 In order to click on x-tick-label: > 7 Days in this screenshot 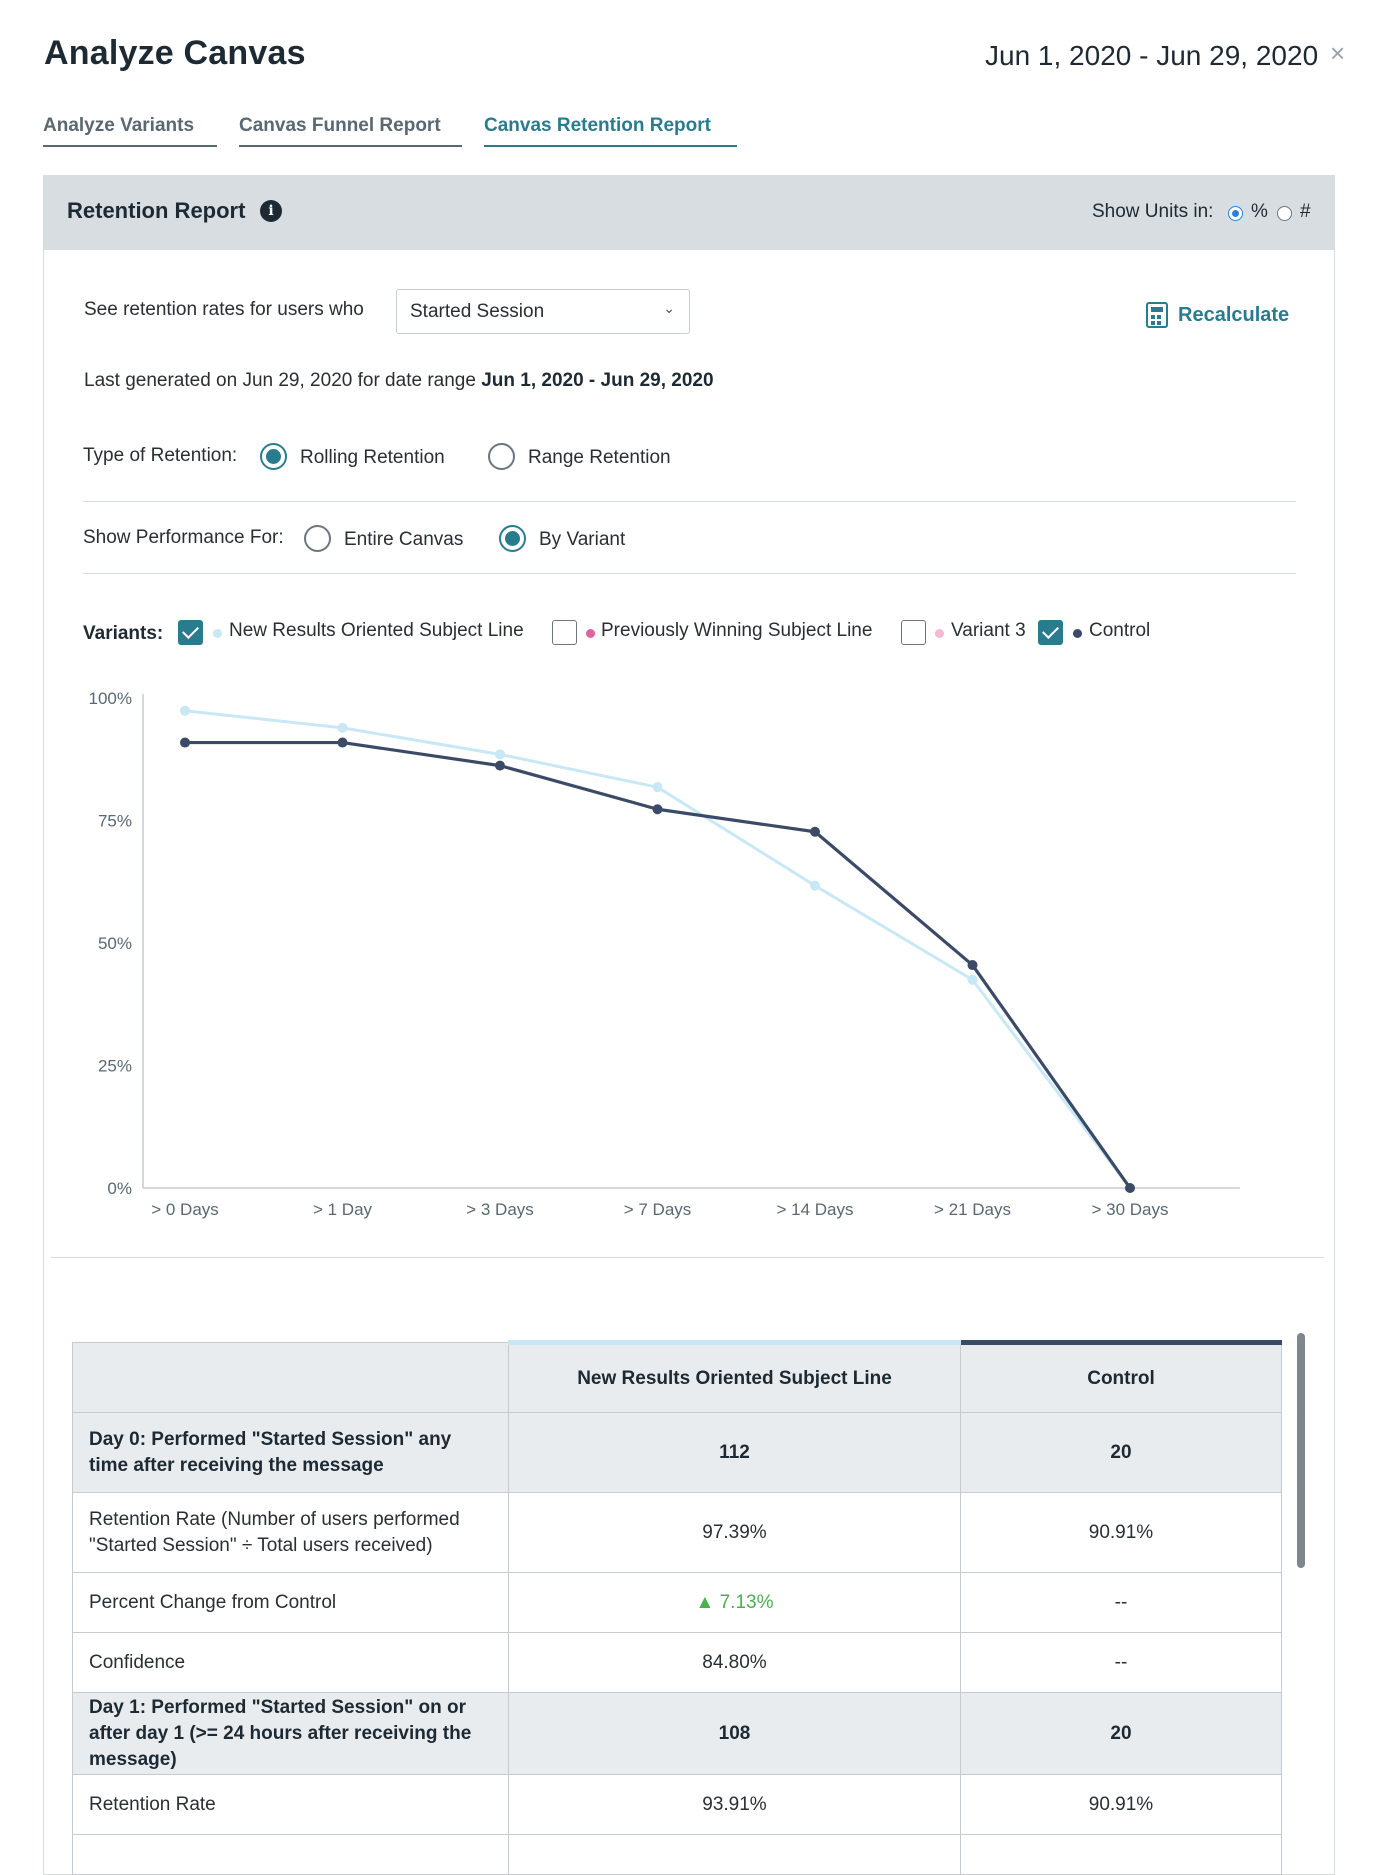, I will do `click(658, 1209)`.